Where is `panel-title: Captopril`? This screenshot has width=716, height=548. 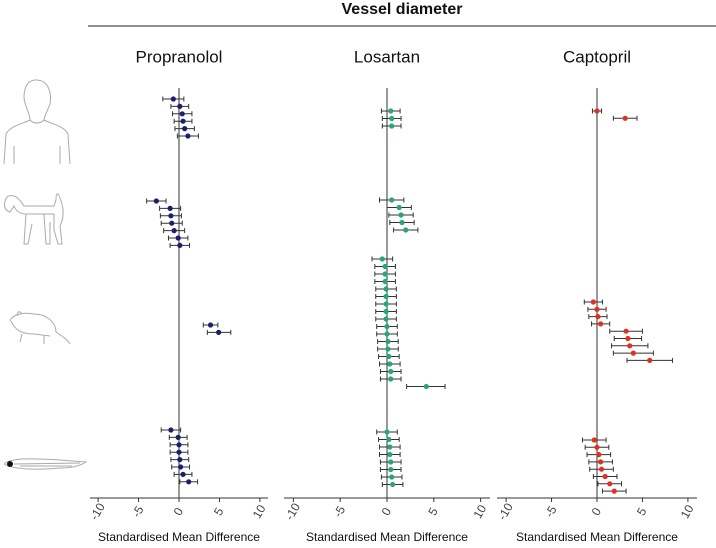 panel-title: Captopril is located at coordinates (597, 56).